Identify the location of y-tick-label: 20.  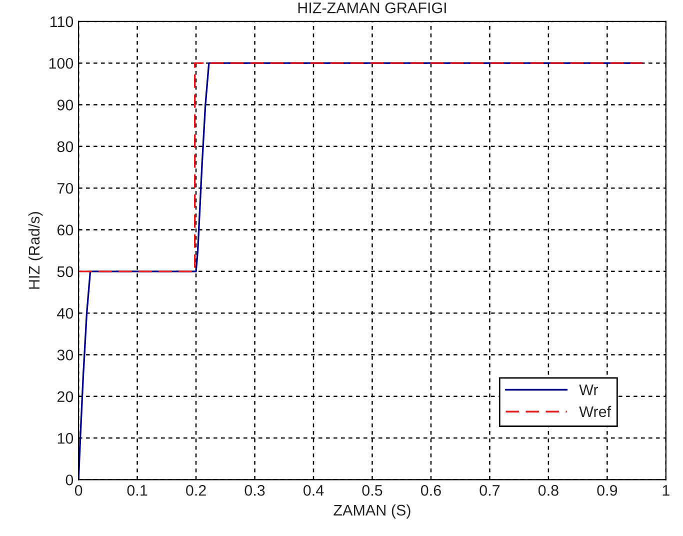
(65, 396).